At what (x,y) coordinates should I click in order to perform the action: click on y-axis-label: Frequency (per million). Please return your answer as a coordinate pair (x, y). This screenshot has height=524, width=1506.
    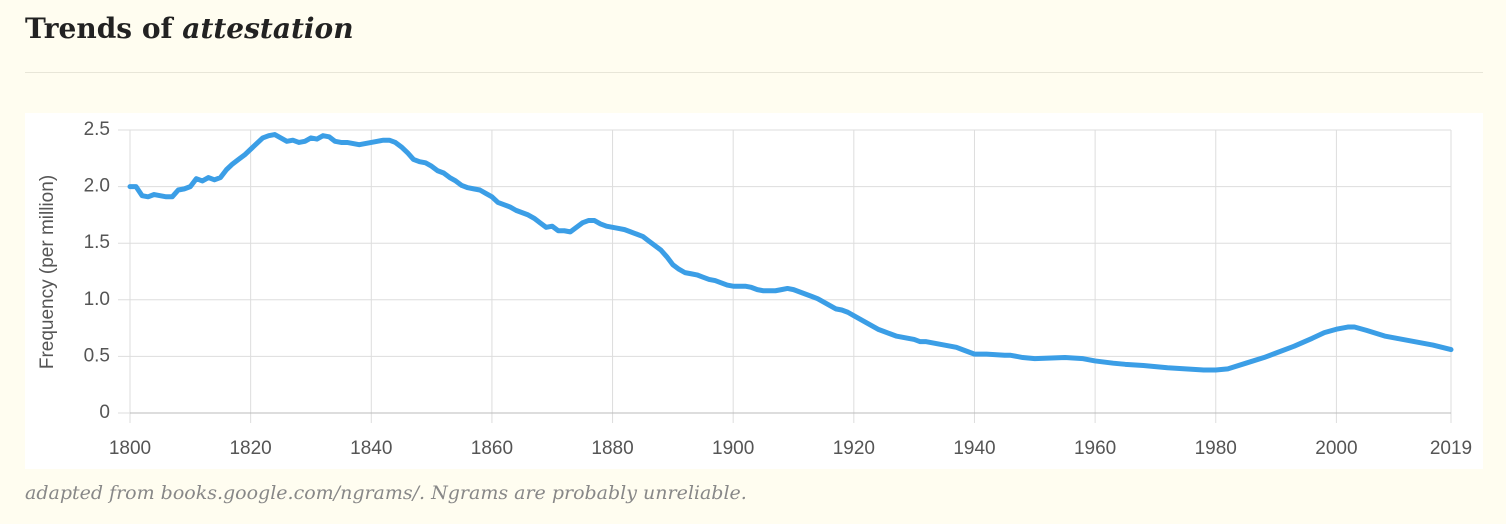
    Looking at the image, I should click on (47, 272).